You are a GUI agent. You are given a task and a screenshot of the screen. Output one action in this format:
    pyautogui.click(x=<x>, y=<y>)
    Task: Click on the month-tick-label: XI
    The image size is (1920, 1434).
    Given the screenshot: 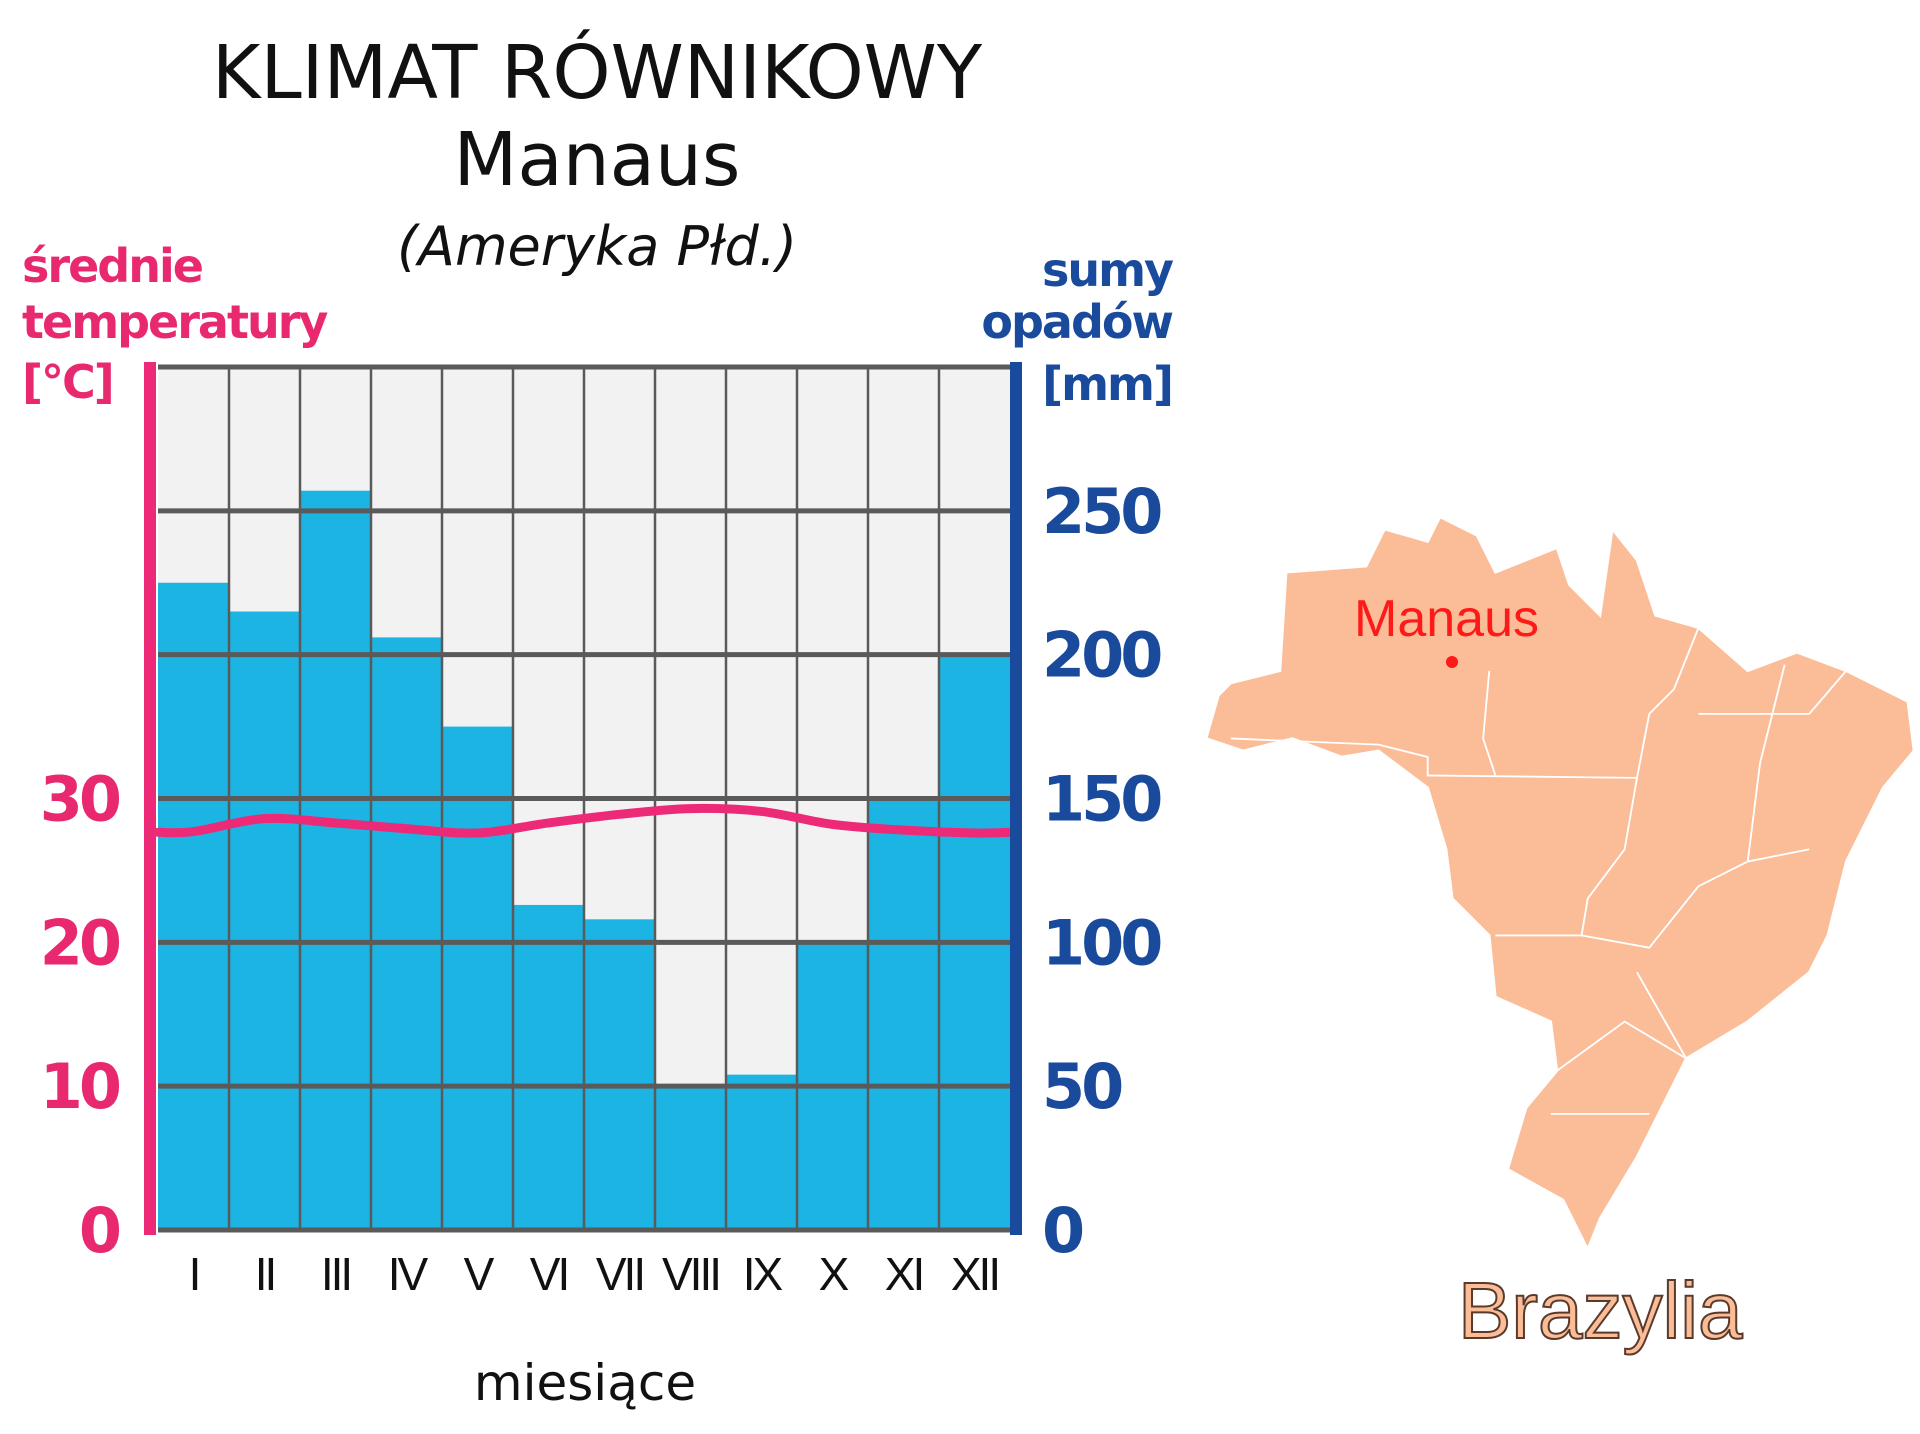 What is the action you would take?
    pyautogui.click(x=903, y=1274)
    